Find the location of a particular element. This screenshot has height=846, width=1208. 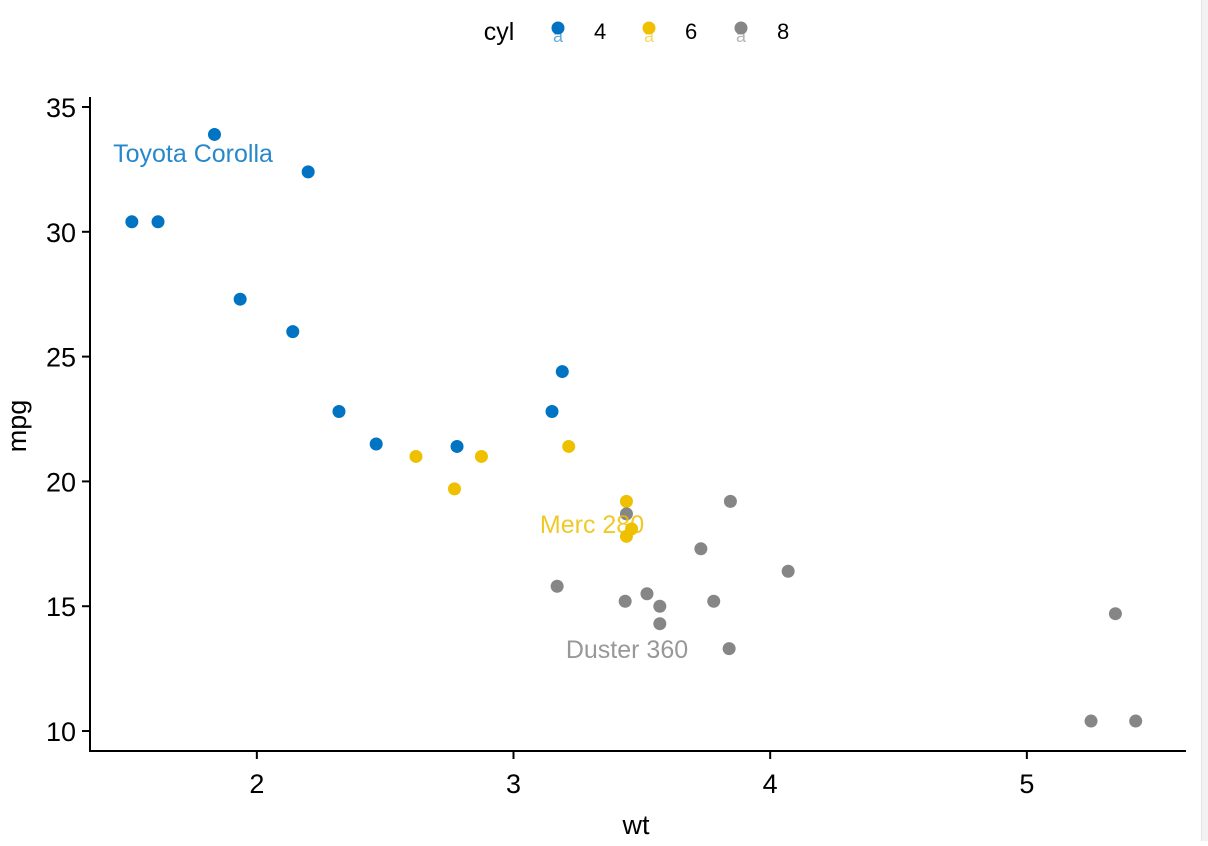

y-tick-label: 10 is located at coordinates (61, 732).